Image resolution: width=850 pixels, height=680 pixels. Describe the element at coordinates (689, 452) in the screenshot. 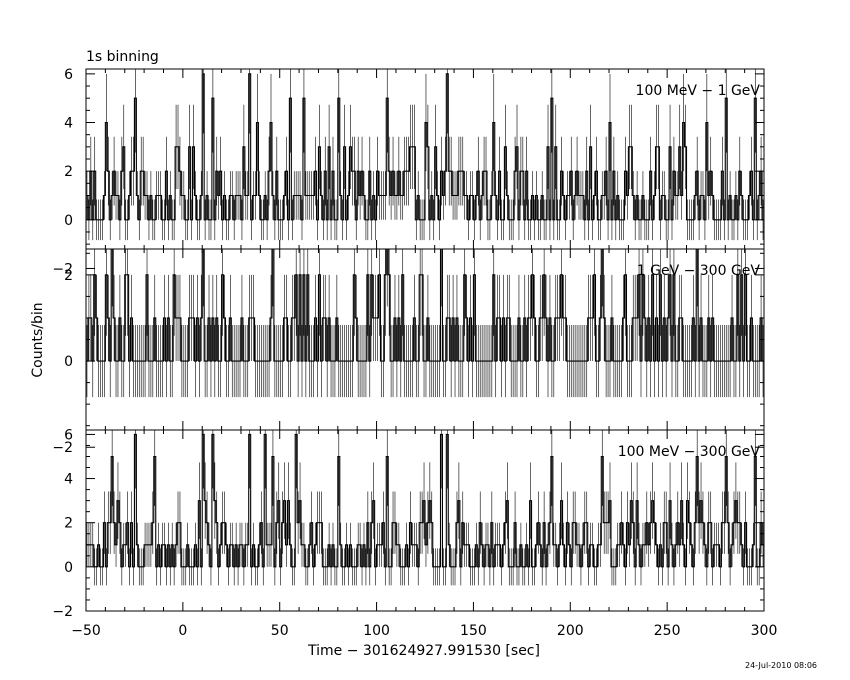

I see `energy-band-label: 100 MeV − 300 GeV` at that location.